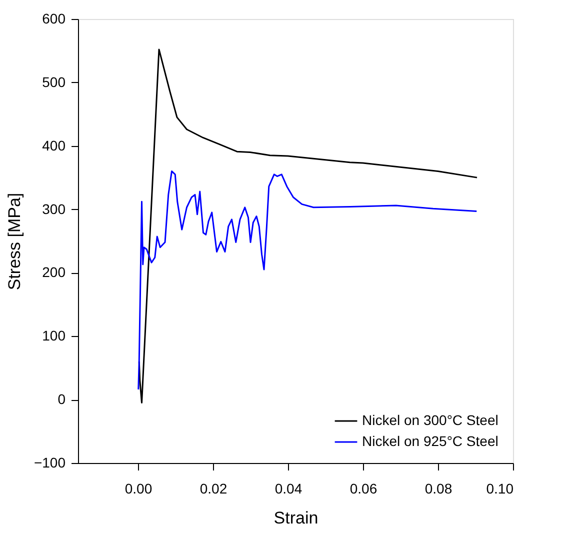 The width and height of the screenshot is (561, 535). What do you see at coordinates (62, 399) in the screenshot?
I see `y-tick-label: 0` at bounding box center [62, 399].